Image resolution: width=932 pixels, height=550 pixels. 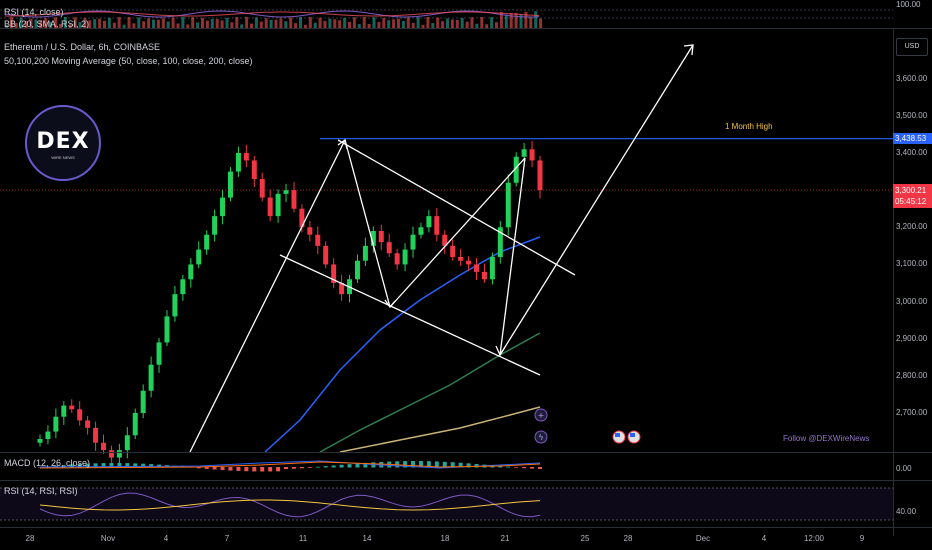 I want to click on top-bb-label: BB (20, SMA, RSI, 2), so click(x=47, y=24).